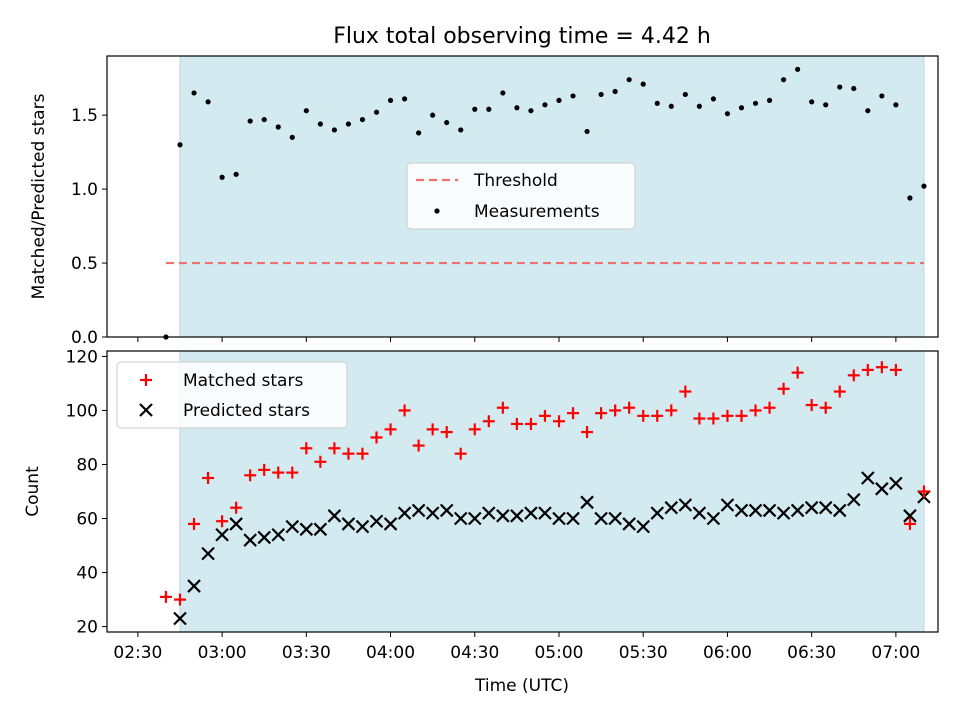  Describe the element at coordinates (82, 357) in the screenshot. I see `count-y-tick-label: 120` at that location.